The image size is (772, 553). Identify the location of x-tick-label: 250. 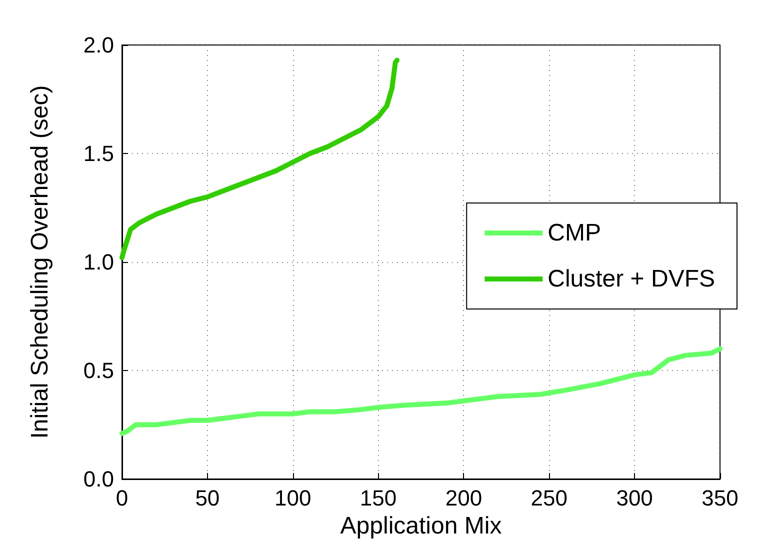
(549, 498).